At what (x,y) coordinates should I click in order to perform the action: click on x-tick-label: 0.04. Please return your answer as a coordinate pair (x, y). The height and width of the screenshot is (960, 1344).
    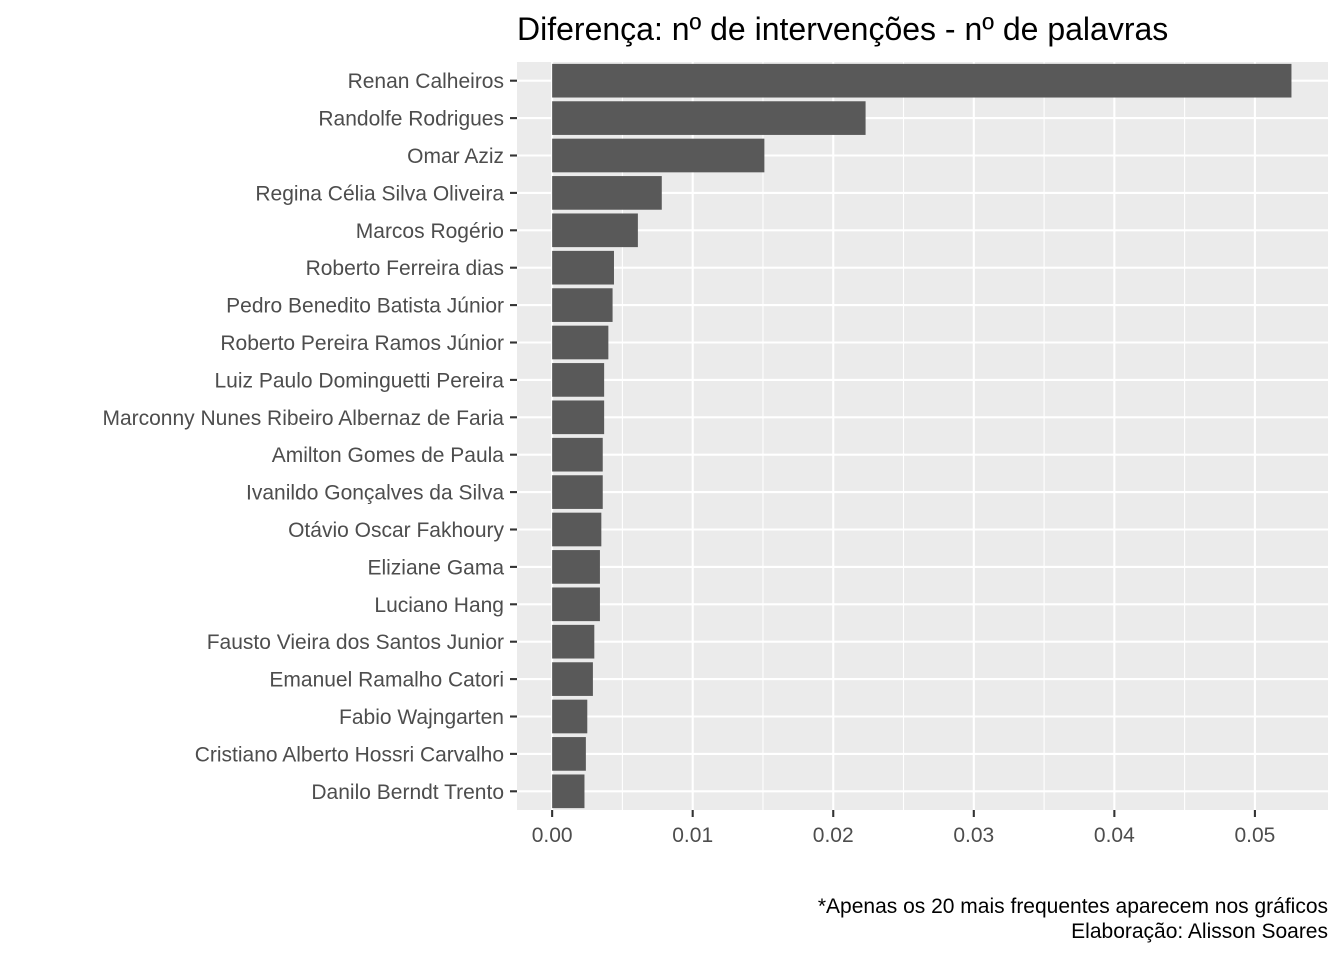
    Looking at the image, I should click on (1114, 835).